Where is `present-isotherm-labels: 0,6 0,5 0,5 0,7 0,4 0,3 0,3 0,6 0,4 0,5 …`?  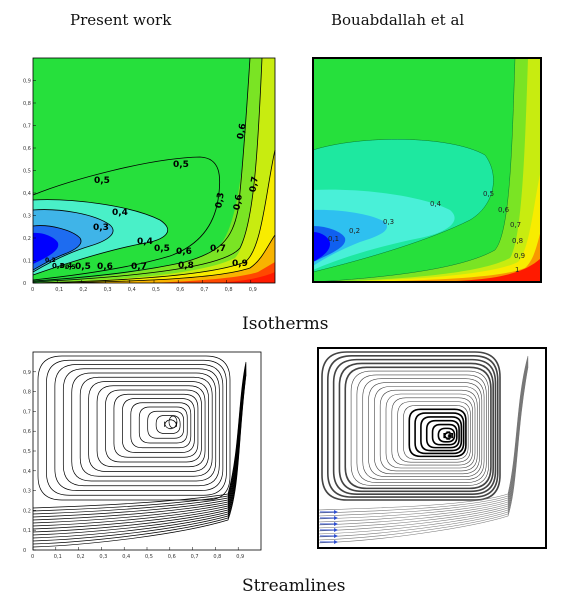 present-isotherm-labels: 0,6 0,5 0,5 0,7 0,4 0,3 0,3 0,6 0,4 0,5 … is located at coordinates (153, 197).